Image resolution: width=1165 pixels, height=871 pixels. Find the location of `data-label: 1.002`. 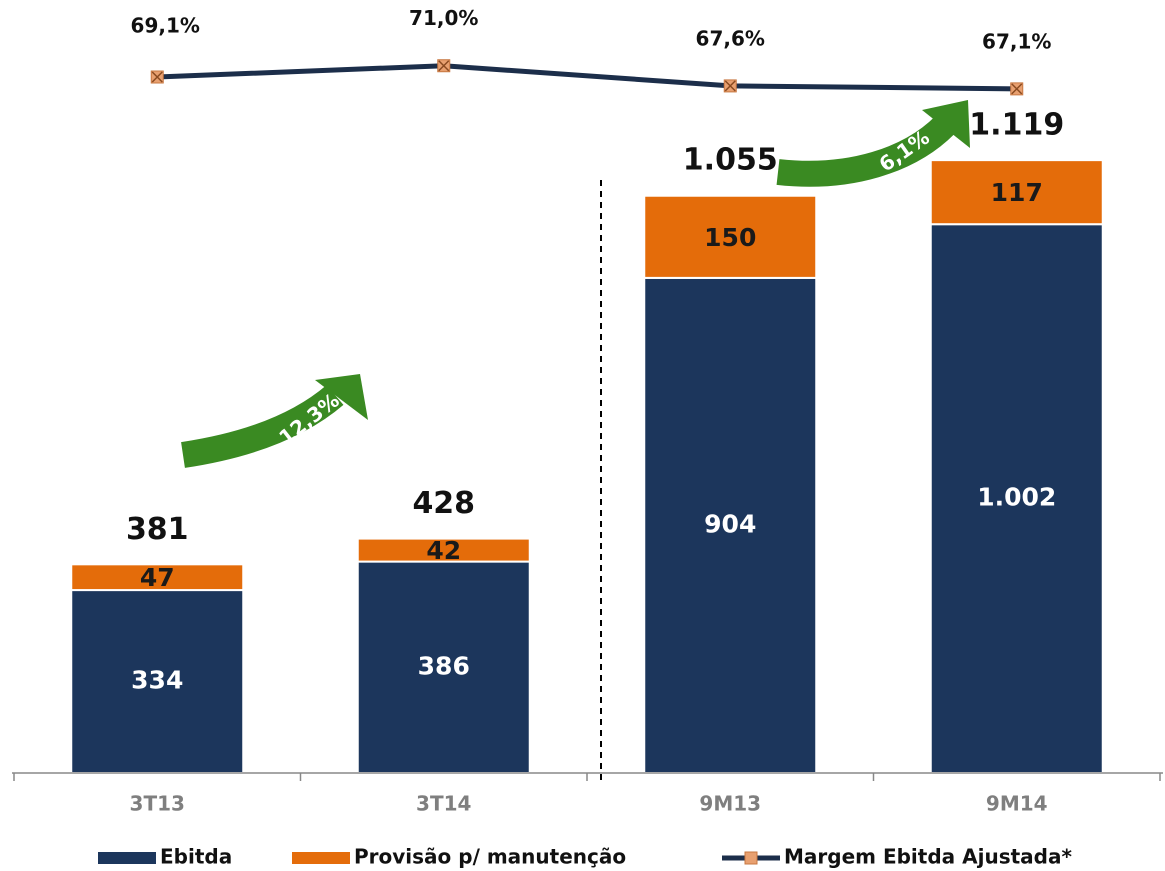

data-label: 1.002 is located at coordinates (1016, 497).